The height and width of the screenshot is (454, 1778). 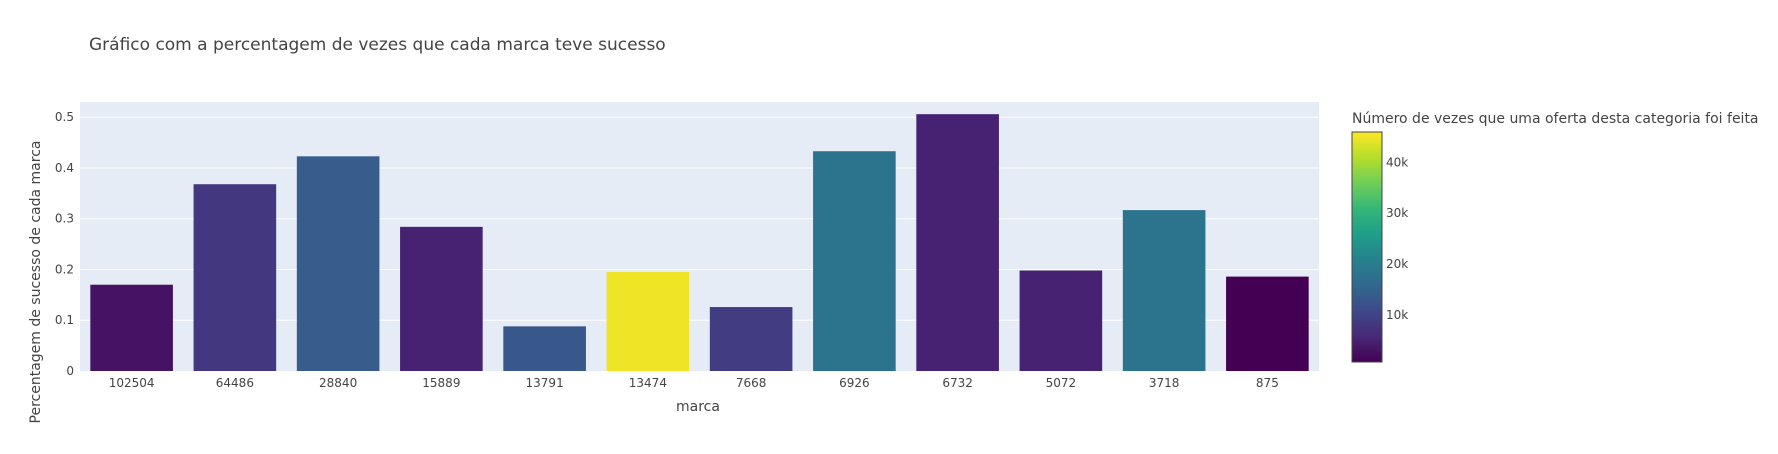 I want to click on colorbar-tick-label: 10k, so click(x=1397, y=315).